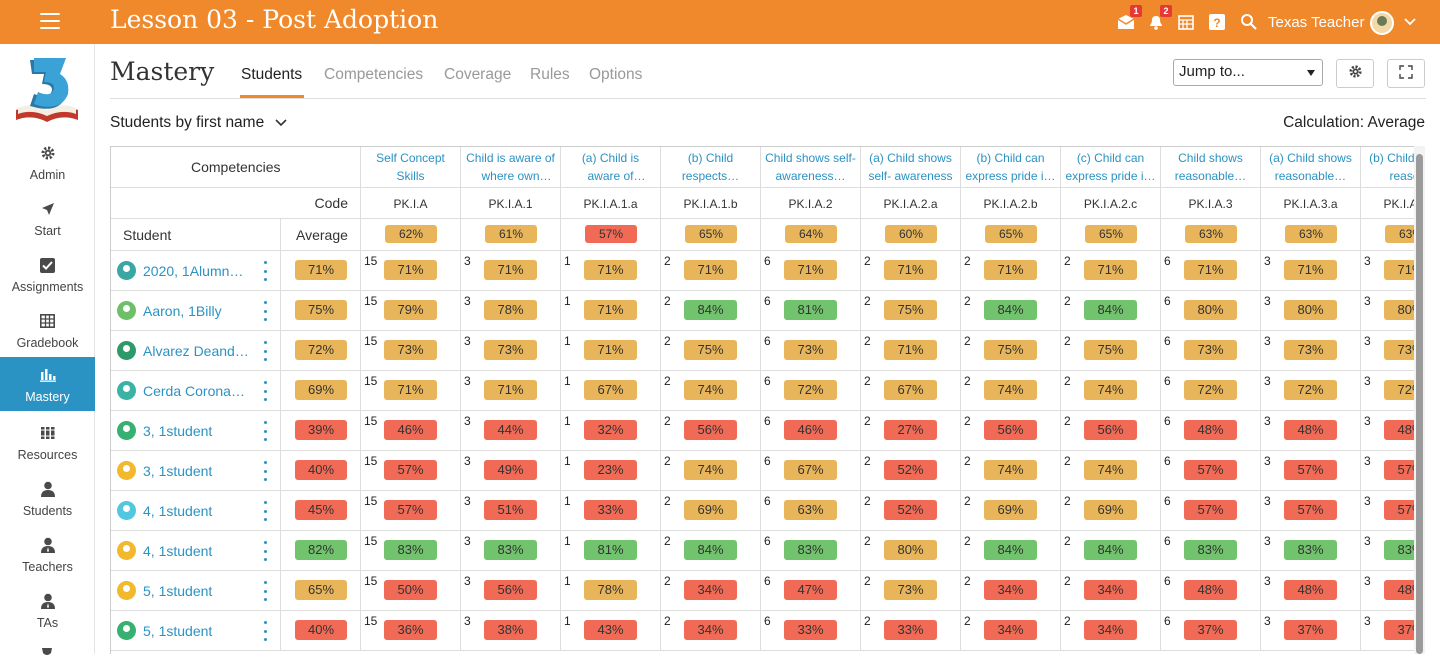  I want to click on score-cell: 6 72%, so click(811, 391).